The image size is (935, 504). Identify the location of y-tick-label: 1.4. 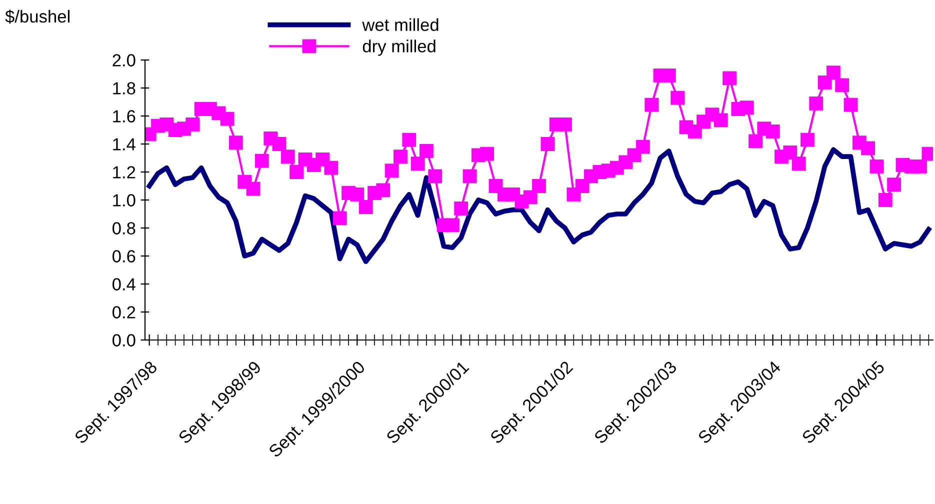
(124, 144).